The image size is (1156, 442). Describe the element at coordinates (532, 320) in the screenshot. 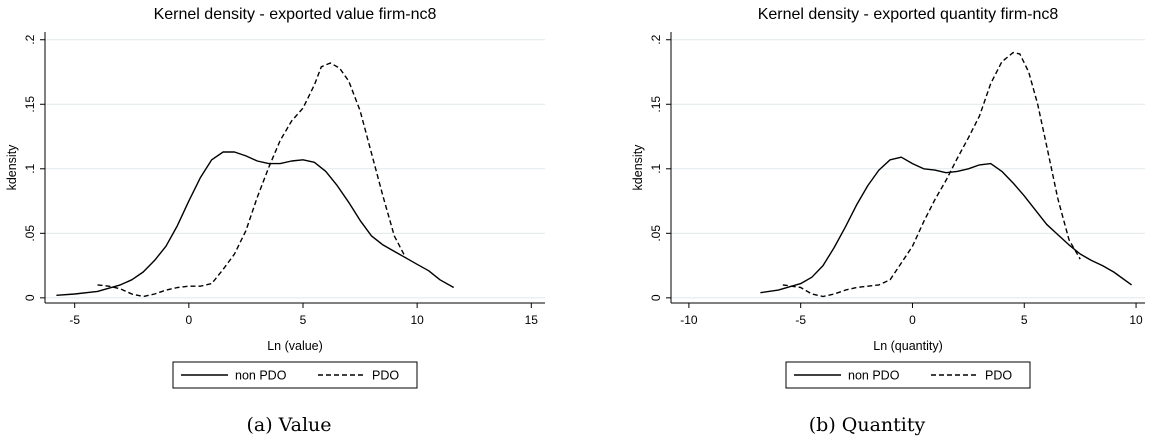

I see `x-tick-label: 15` at that location.